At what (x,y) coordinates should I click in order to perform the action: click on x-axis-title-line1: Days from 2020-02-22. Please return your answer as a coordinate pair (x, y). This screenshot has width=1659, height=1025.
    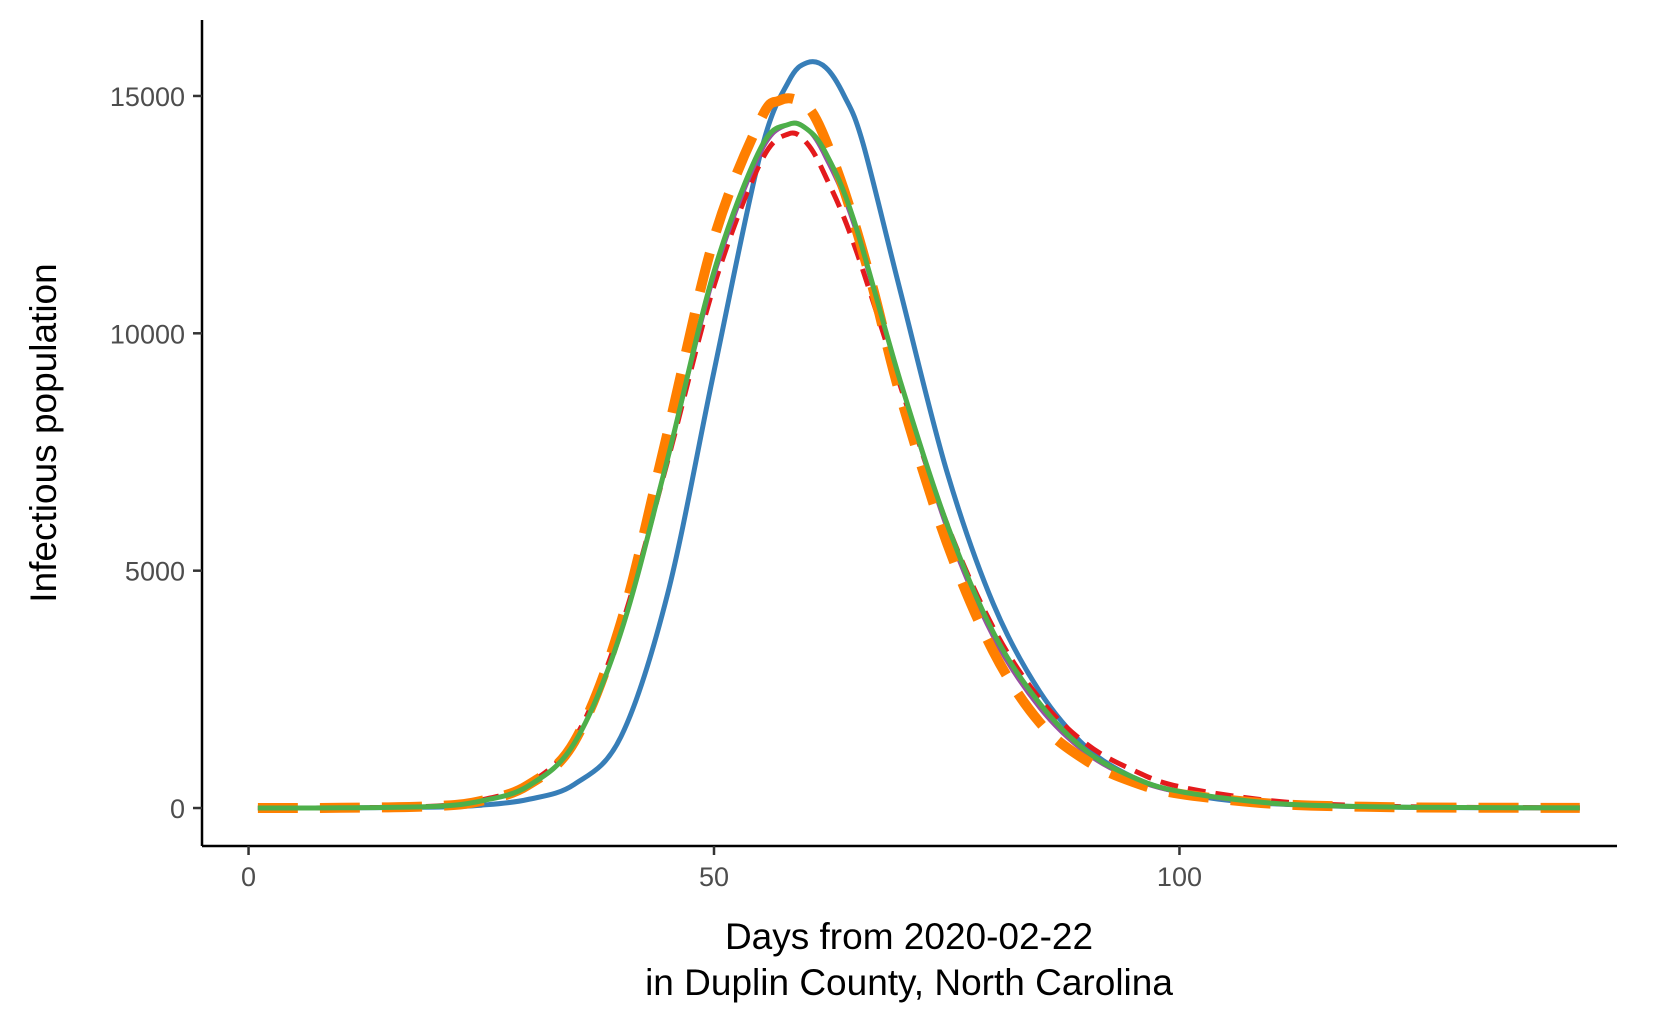
    Looking at the image, I should click on (909, 936).